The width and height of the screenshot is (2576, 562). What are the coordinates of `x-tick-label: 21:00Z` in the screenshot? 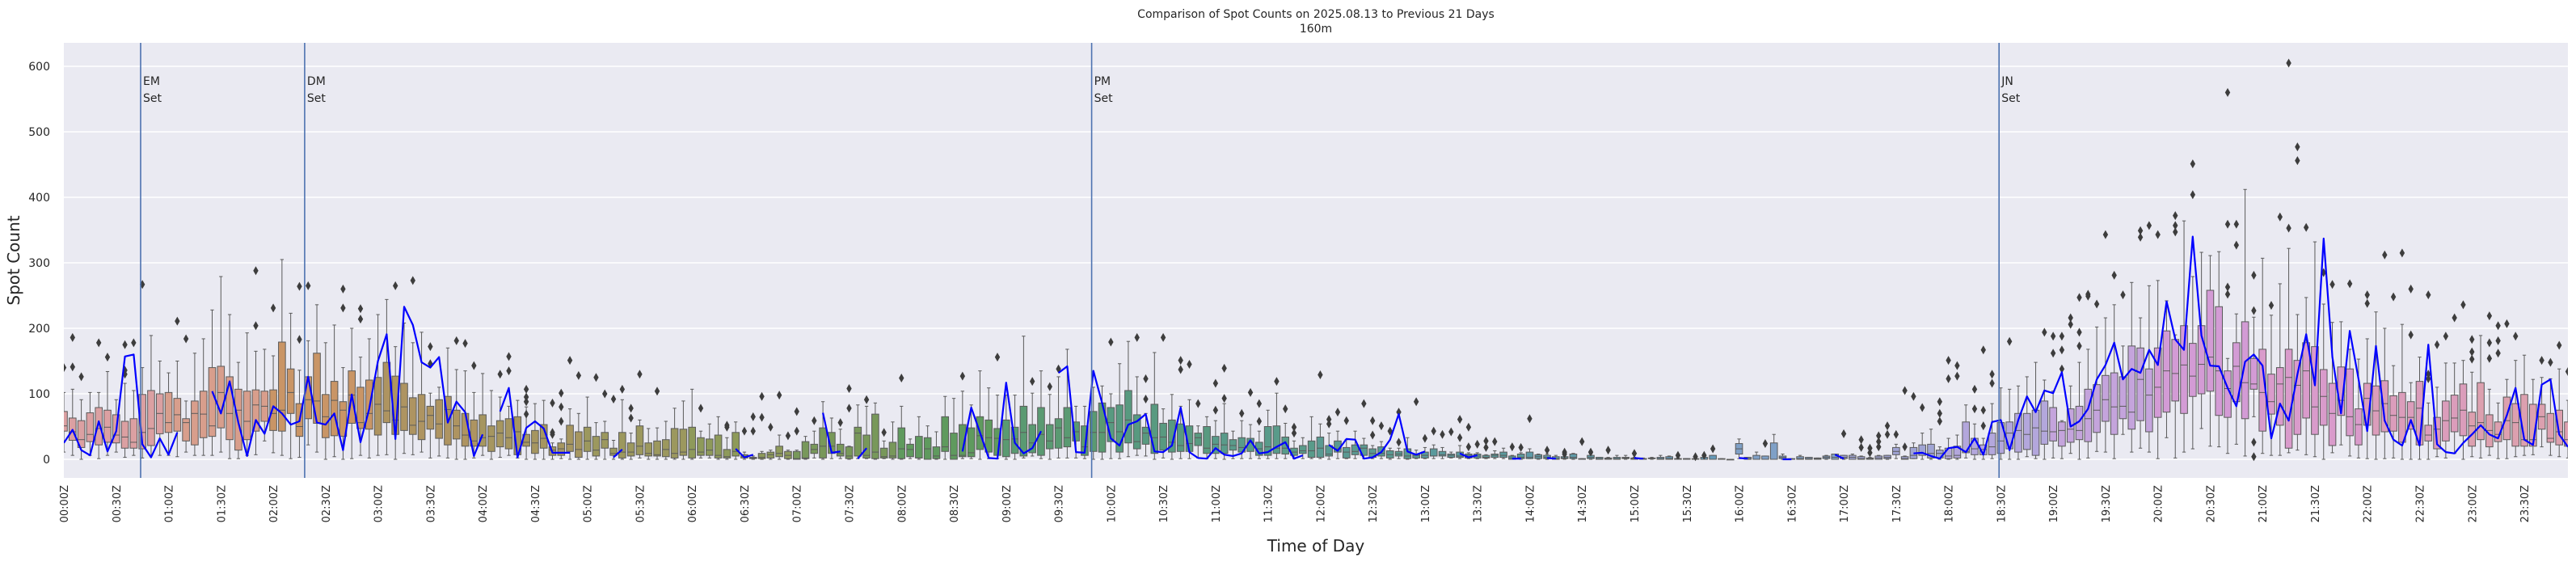 It's located at (2264, 503).